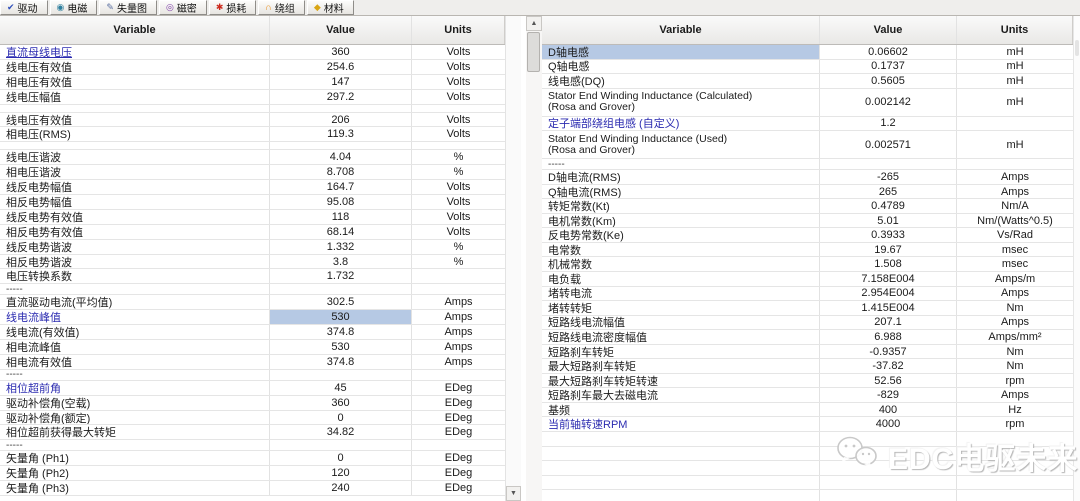 This screenshot has height=501, width=1080. I want to click on table-row: 短路线电流密度幅值 6.988 Amps/mm², so click(807, 337).